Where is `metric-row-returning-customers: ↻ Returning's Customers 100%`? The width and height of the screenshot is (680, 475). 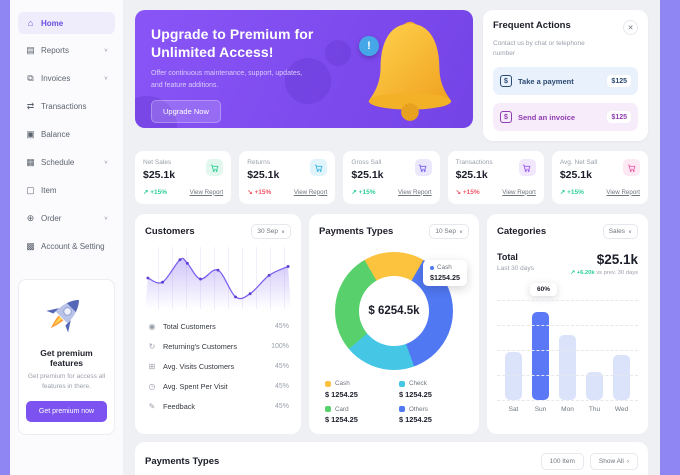 metric-row-returning-customers: ↻ Returning's Customers 100% is located at coordinates (218, 346).